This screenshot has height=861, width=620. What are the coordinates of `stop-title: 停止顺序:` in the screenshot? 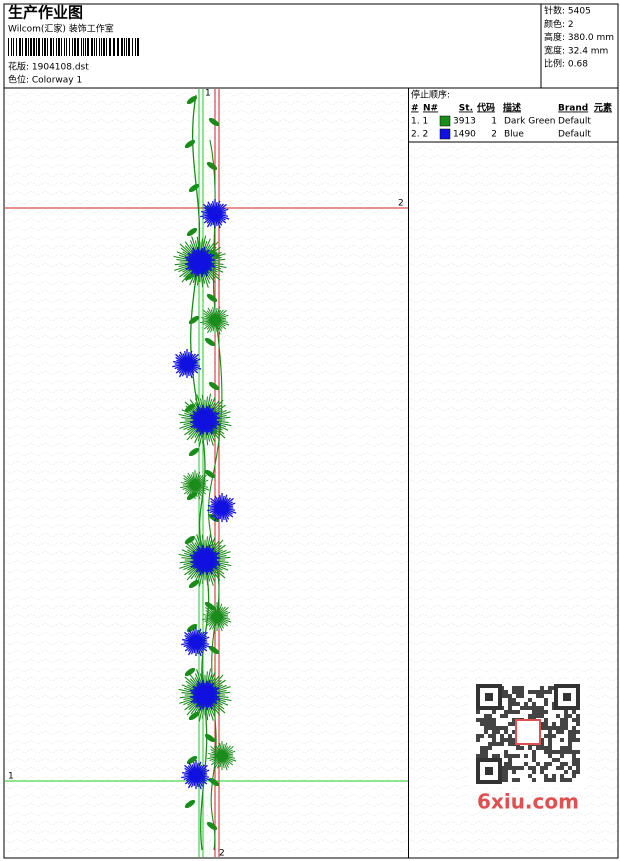 It's located at (430, 95).